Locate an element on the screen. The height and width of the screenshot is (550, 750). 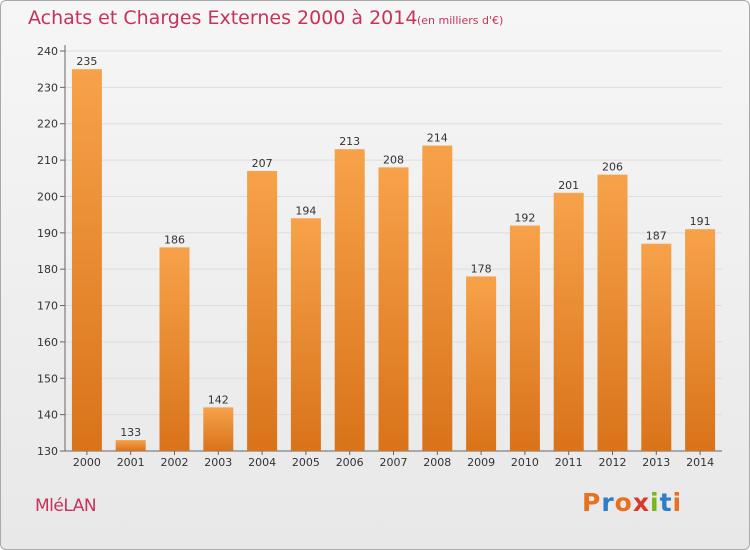
y-tick-label: 230 is located at coordinates (47, 87).